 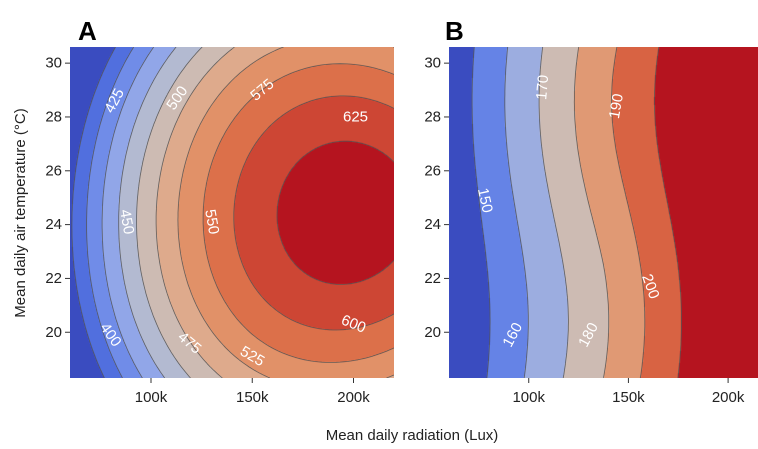 I want to click on contour-label: 625, so click(x=355, y=116).